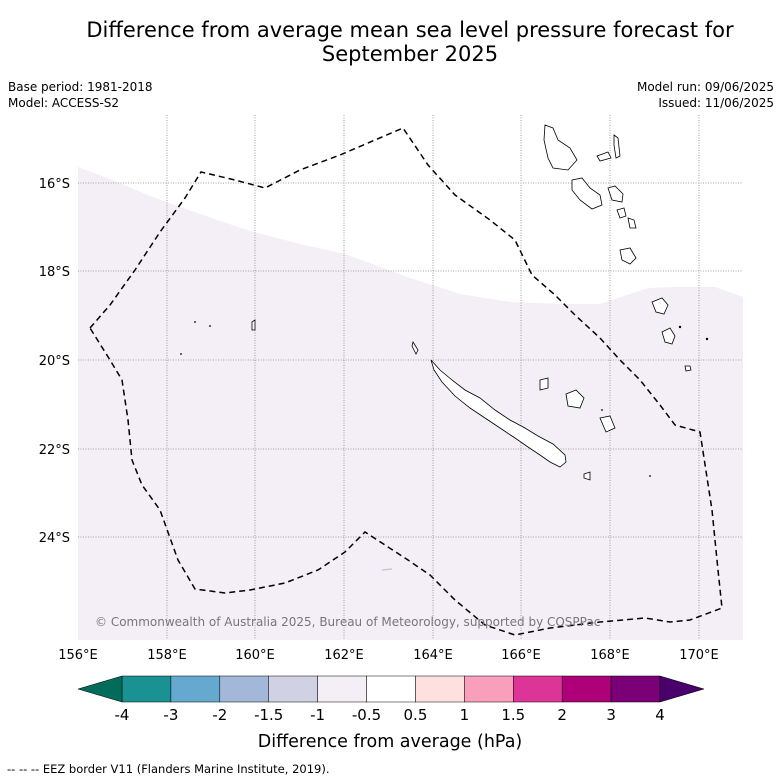  I want to click on lon-label-156e: 156°E, so click(78, 655).